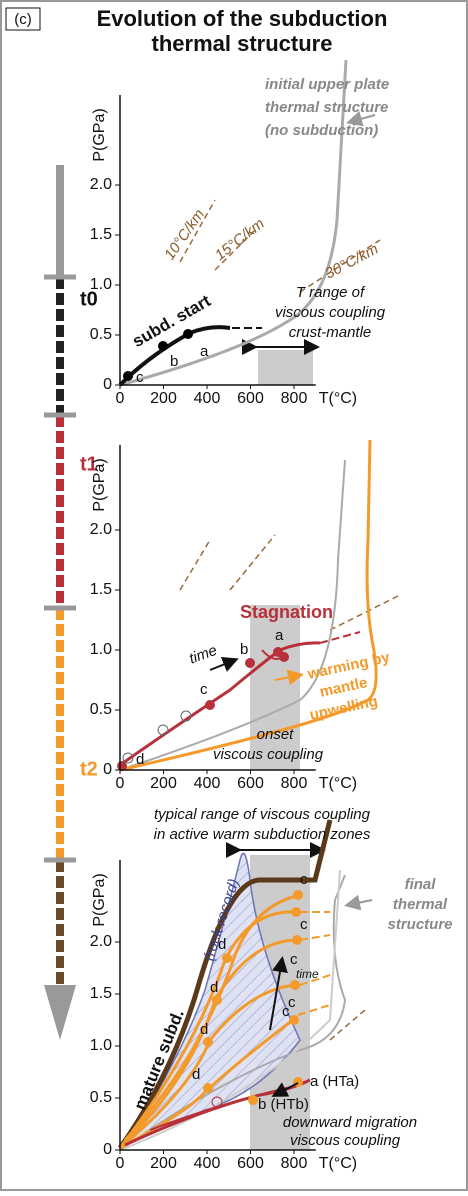  What do you see at coordinates (242, 43) in the screenshot?
I see `title: thermal structure` at bounding box center [242, 43].